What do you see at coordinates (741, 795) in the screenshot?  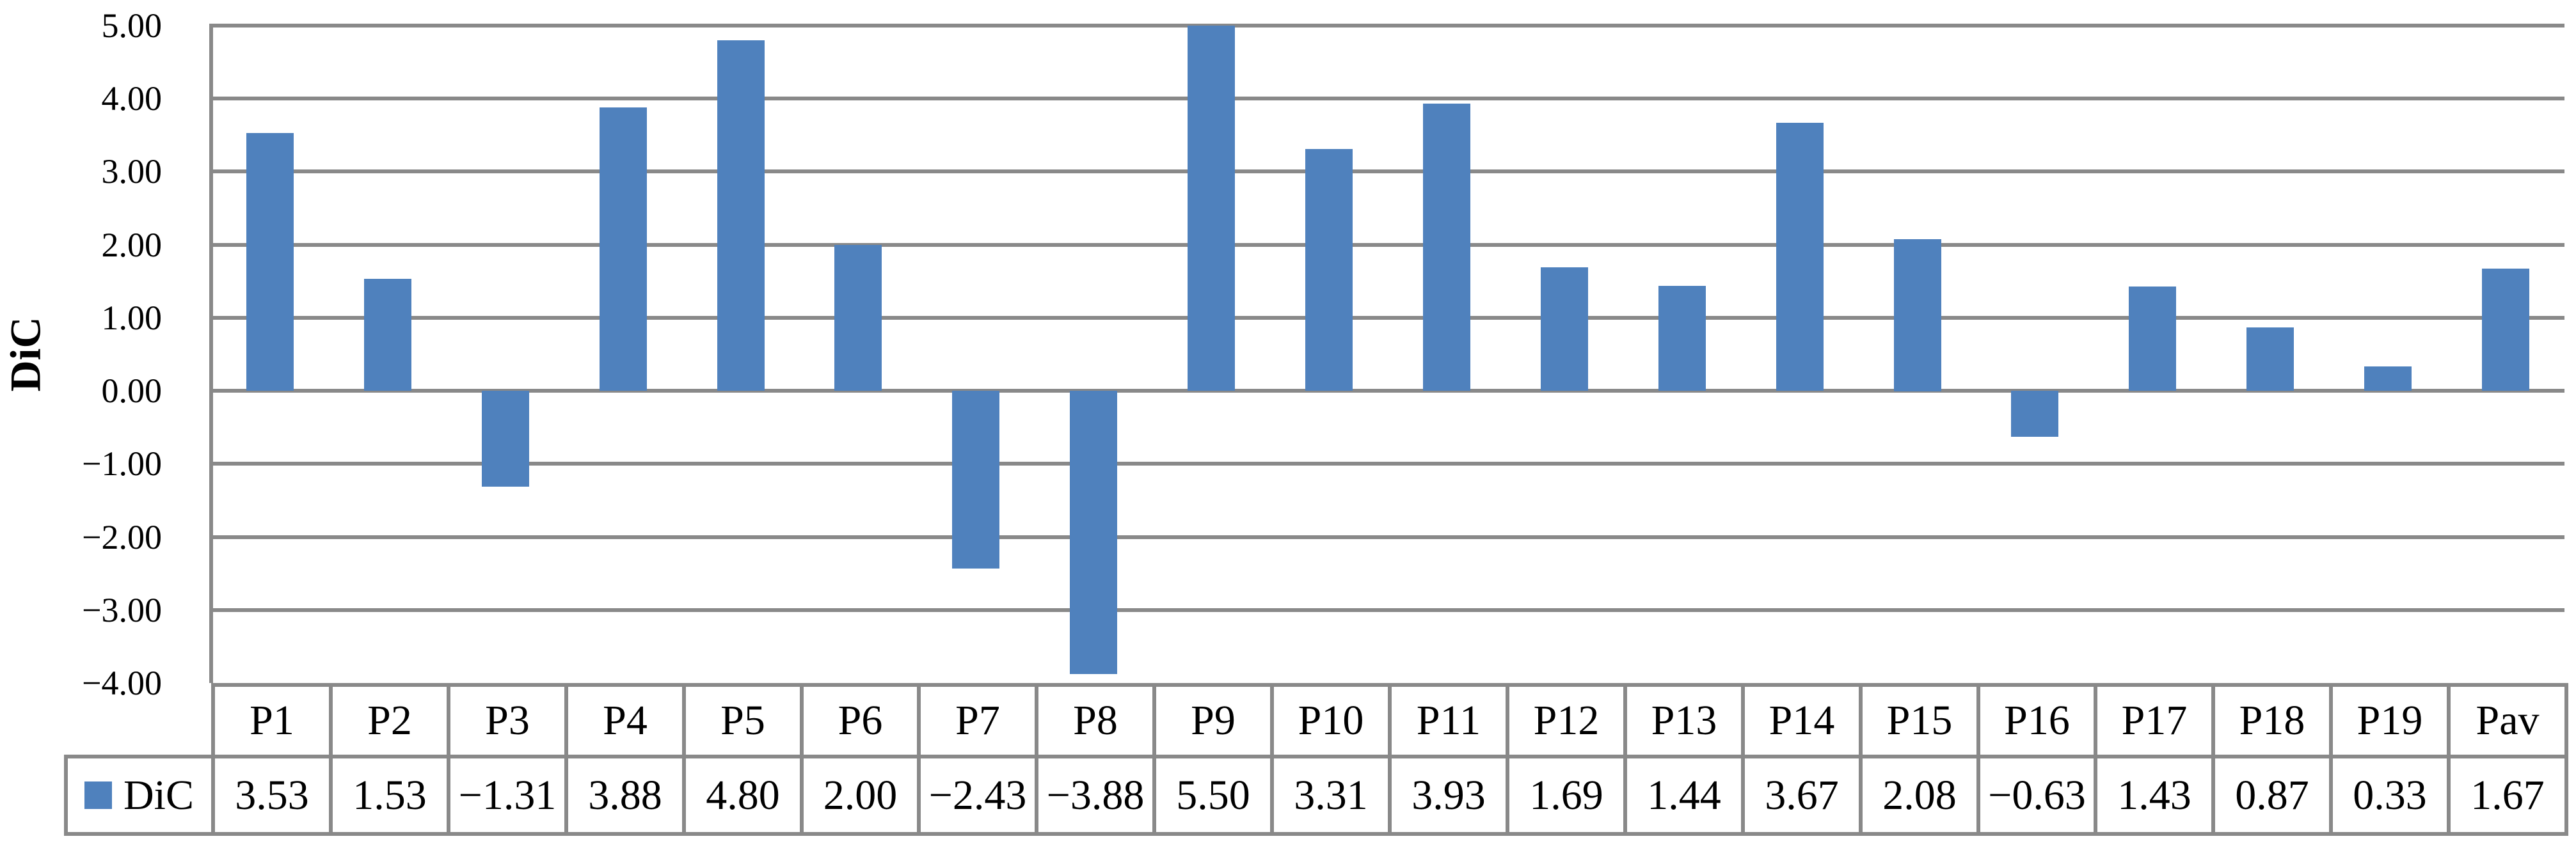 I see `value-cell: 4.80` at bounding box center [741, 795].